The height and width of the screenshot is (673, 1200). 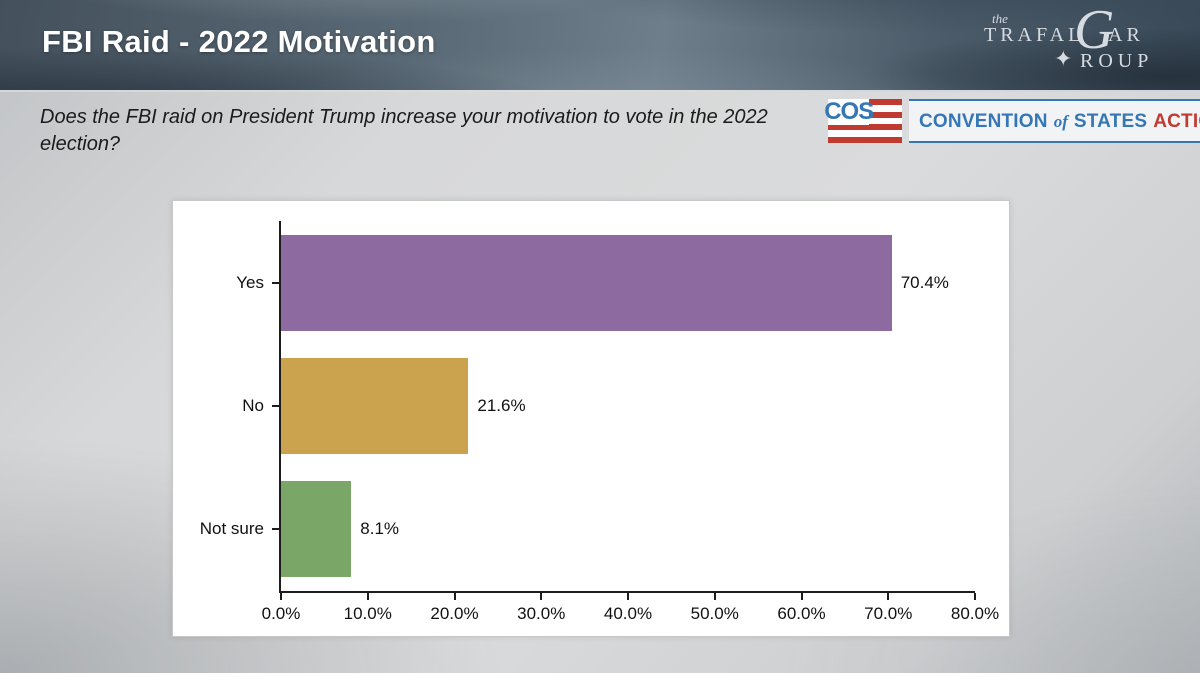 I want to click on x-tick-label: 70.0%, so click(x=888, y=613).